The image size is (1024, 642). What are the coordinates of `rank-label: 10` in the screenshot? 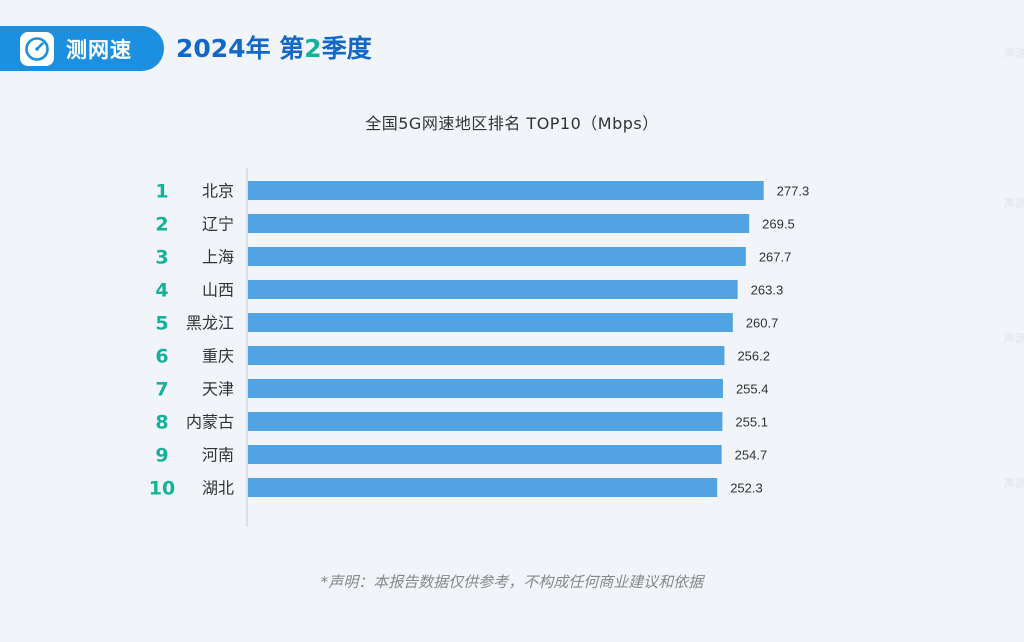 It's located at (162, 489).